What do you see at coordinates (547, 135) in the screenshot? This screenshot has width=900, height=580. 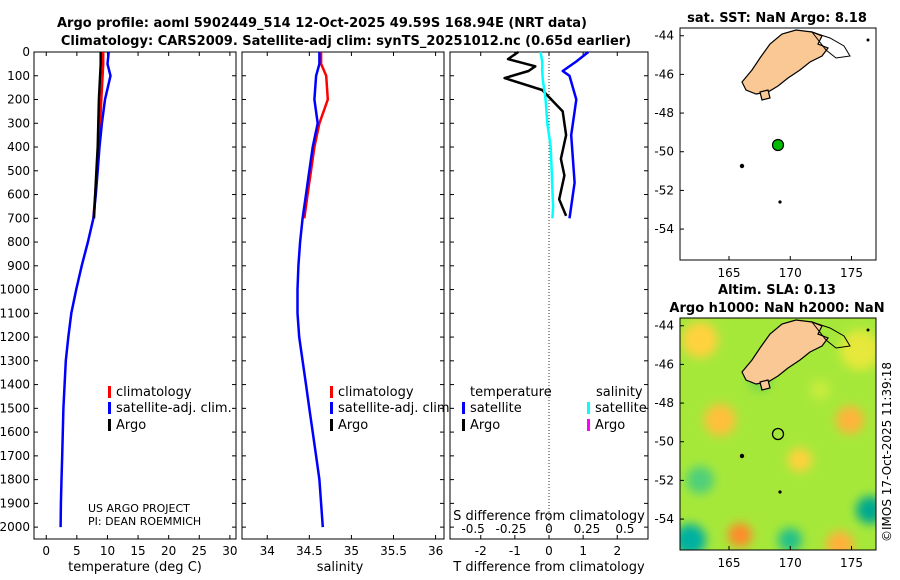 I see `series-line-salinity-satellite` at bounding box center [547, 135].